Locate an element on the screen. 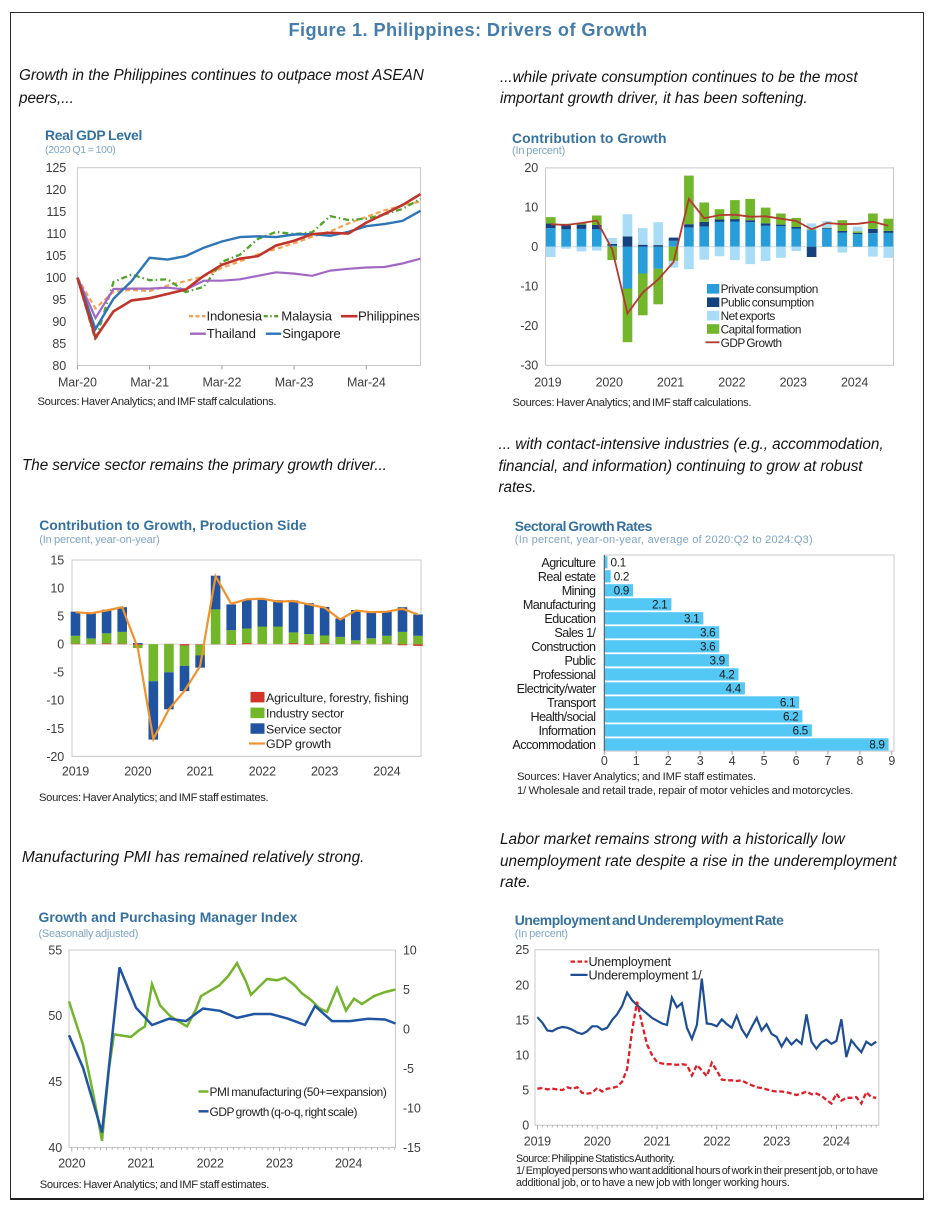 The image size is (932, 1206). svg-text: Mar-23 is located at coordinates (294, 383).